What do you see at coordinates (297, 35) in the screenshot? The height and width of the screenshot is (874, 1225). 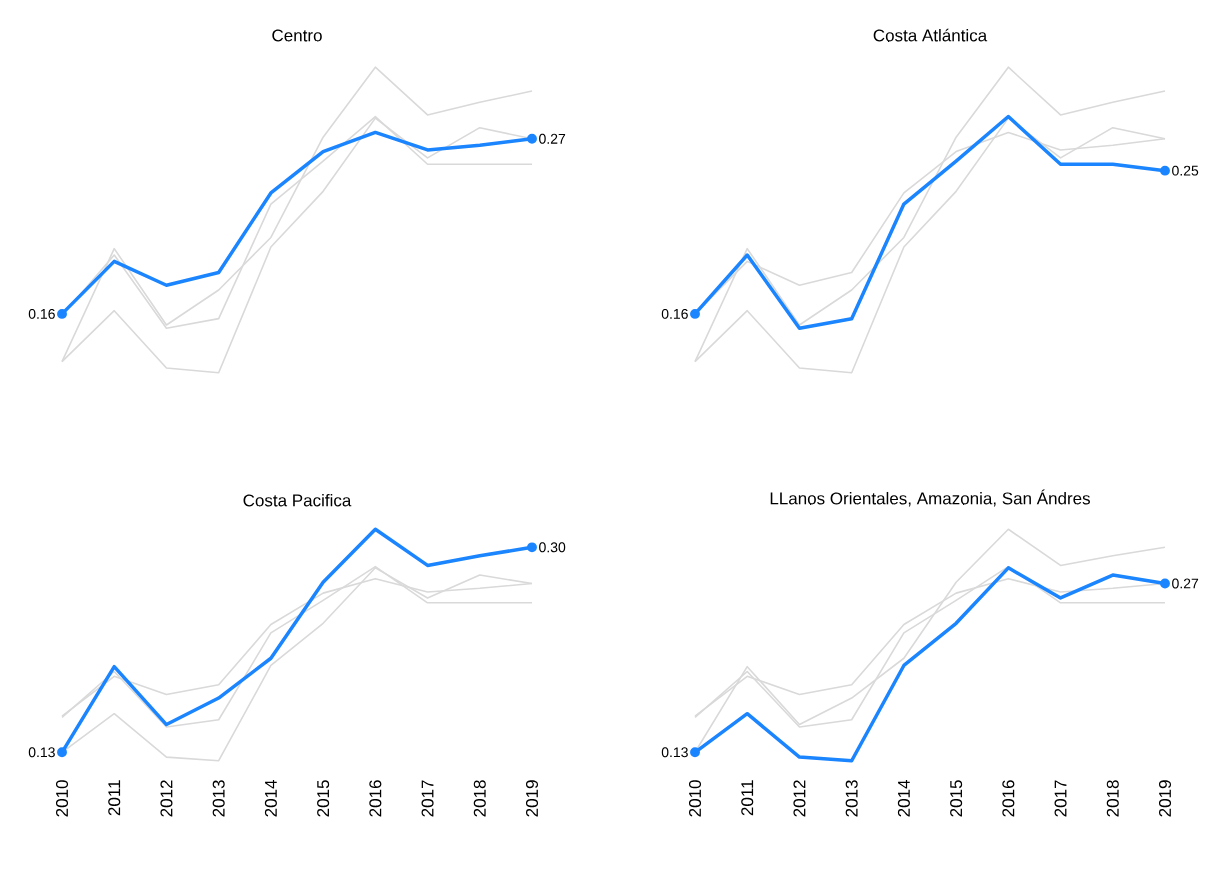 I see `chart-title: Centro` at bounding box center [297, 35].